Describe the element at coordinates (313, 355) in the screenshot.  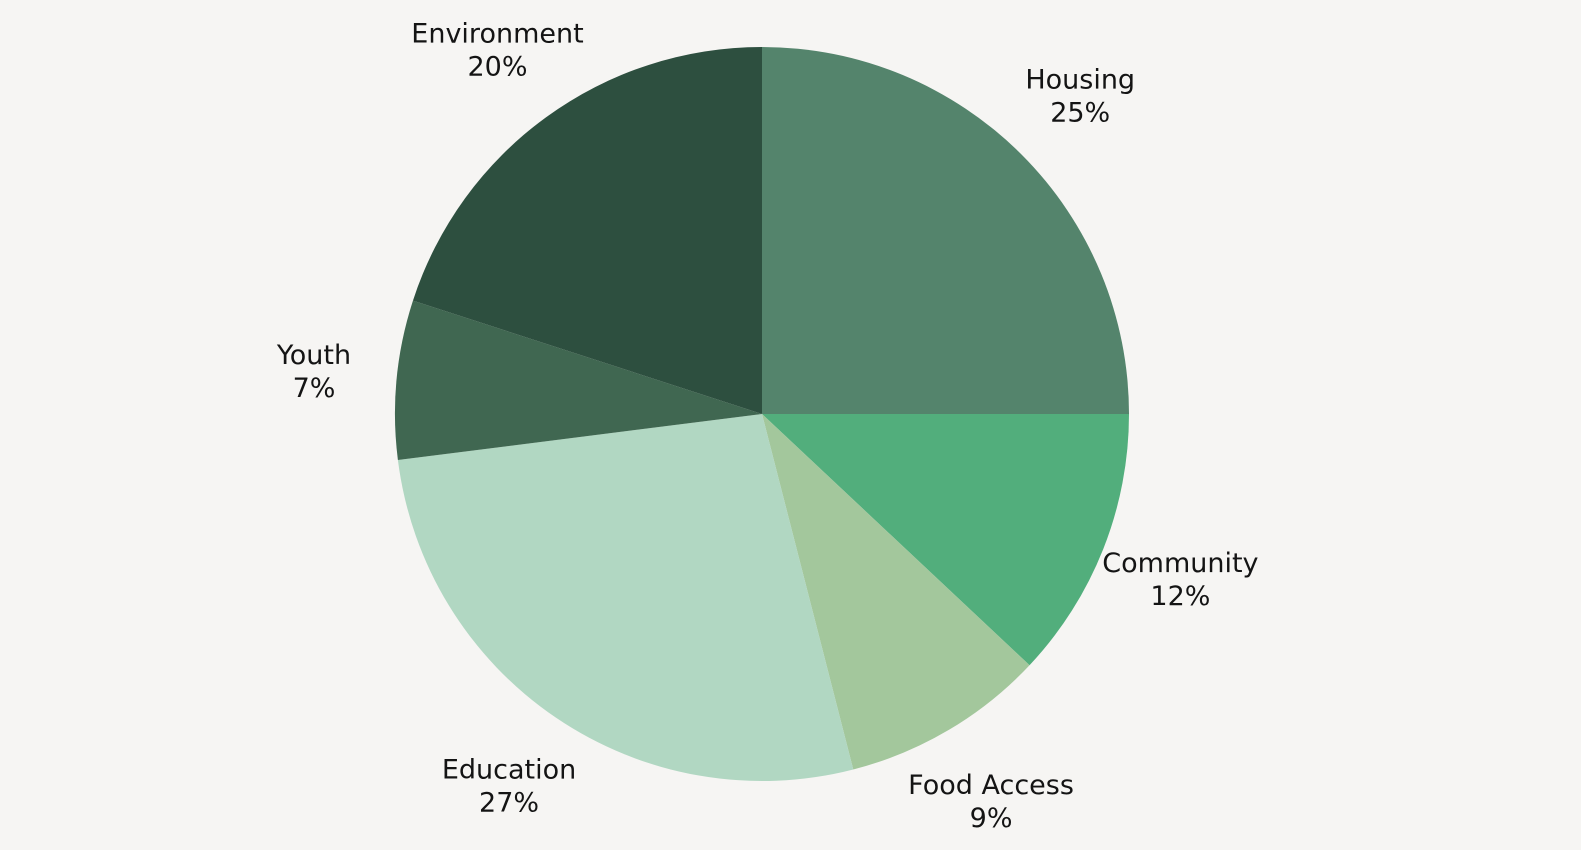
I see `slice-label-youth: Youth` at that location.